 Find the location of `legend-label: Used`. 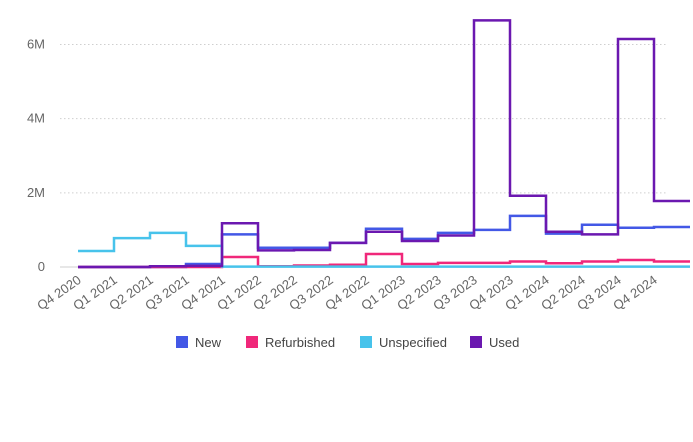

legend-label: Used is located at coordinates (504, 342).